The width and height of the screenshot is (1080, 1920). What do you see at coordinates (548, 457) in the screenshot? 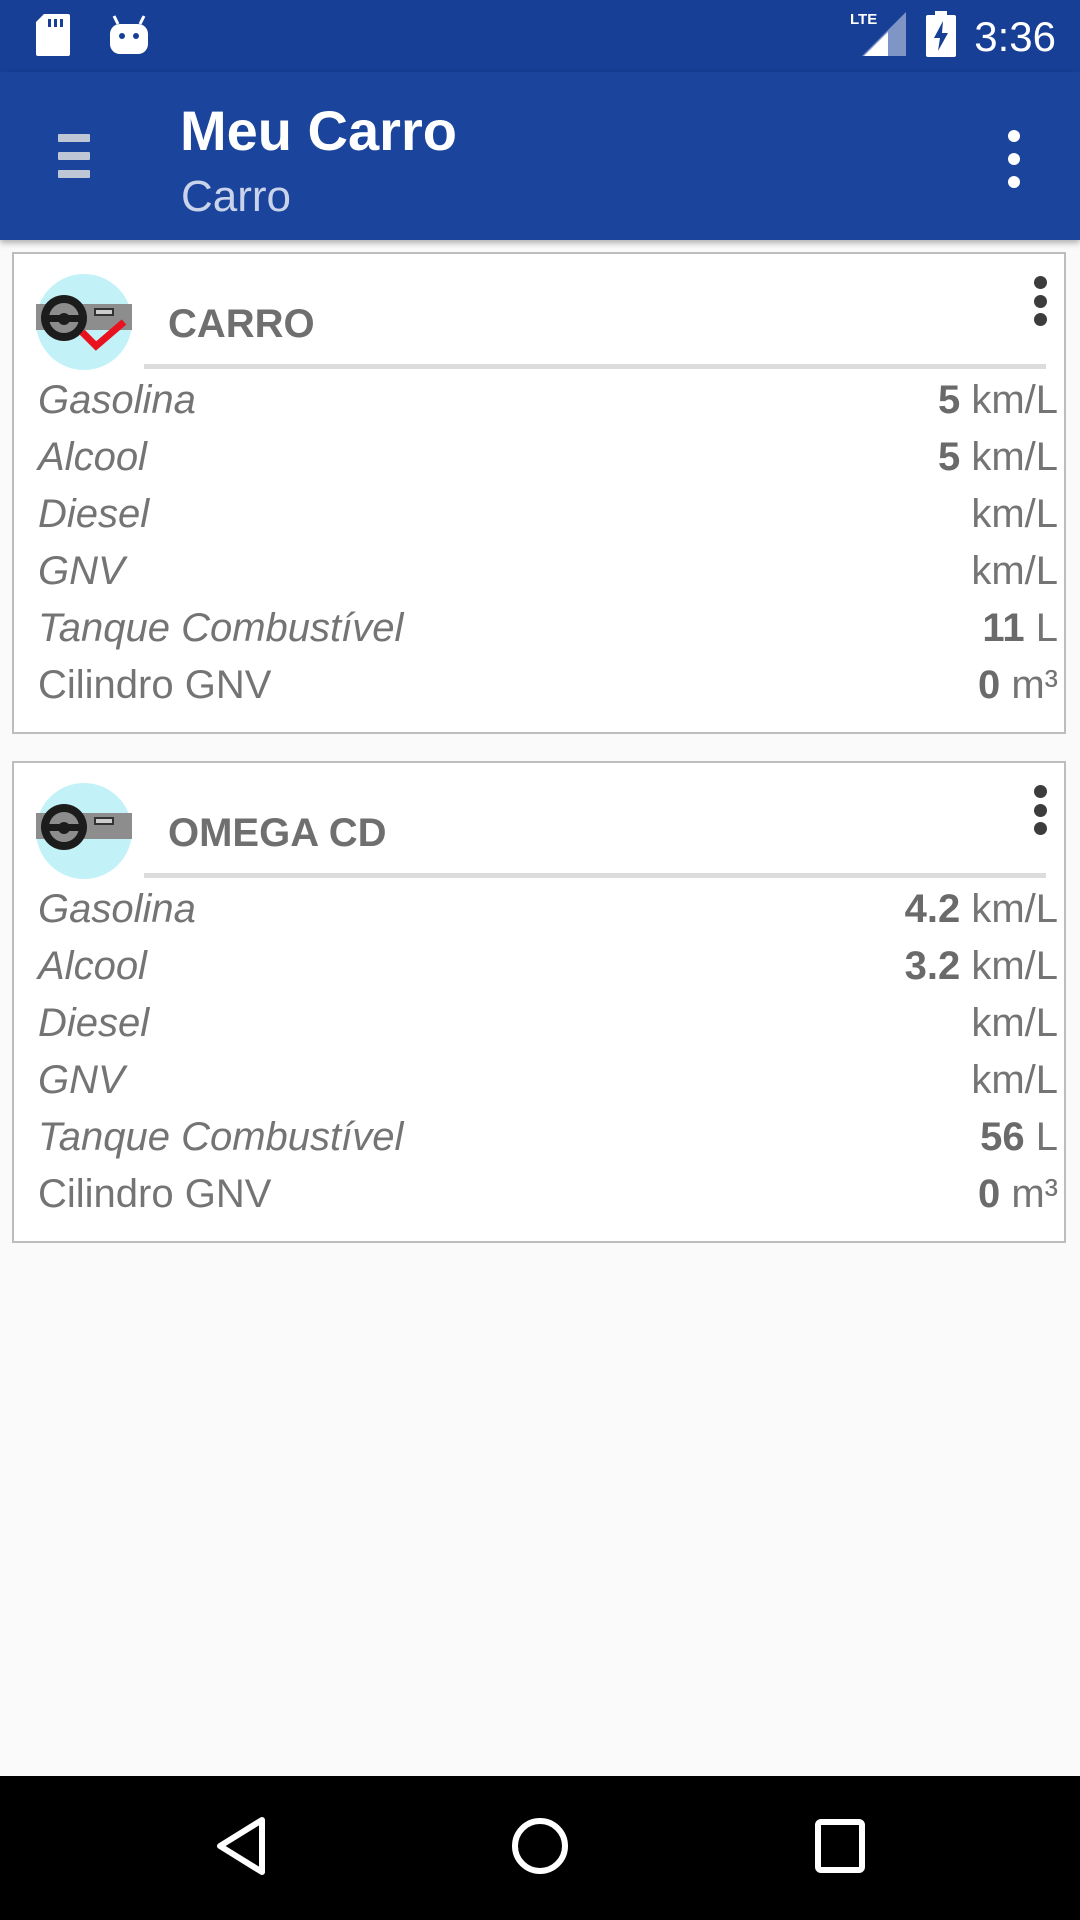
I see `row-alcool: Alcool 5 km/L` at bounding box center [548, 457].